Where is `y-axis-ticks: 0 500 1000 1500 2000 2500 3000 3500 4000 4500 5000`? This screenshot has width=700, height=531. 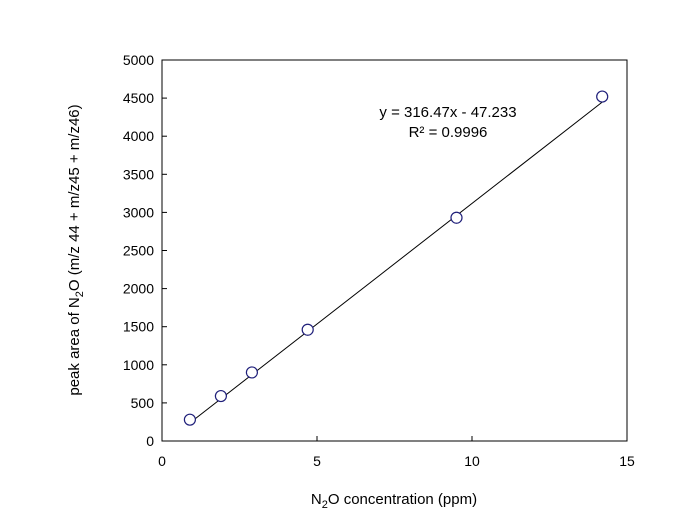
y-axis-ticks: 0 500 1000 1500 2000 2500 3000 3500 4000 4500 5000 is located at coordinates (145, 250).